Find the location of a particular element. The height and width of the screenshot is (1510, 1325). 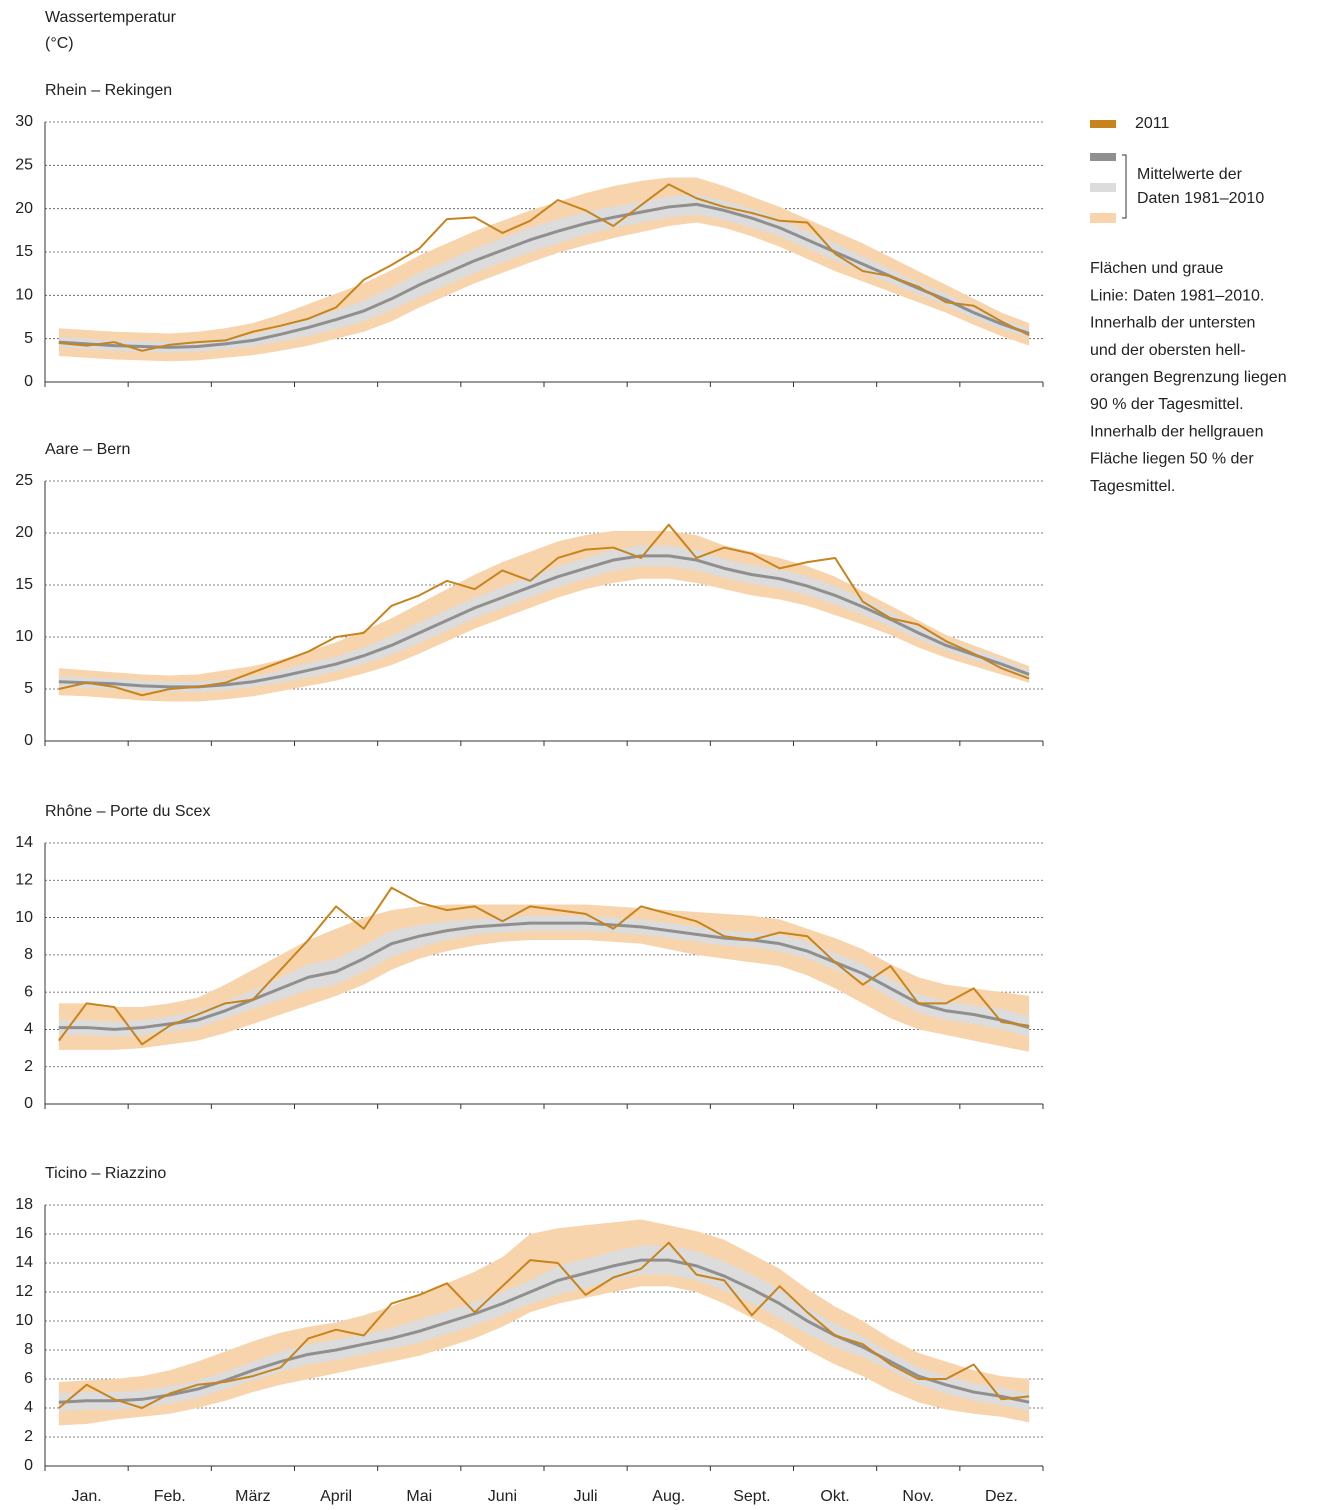

header-title: Wassertemperatur is located at coordinates (111, 17).